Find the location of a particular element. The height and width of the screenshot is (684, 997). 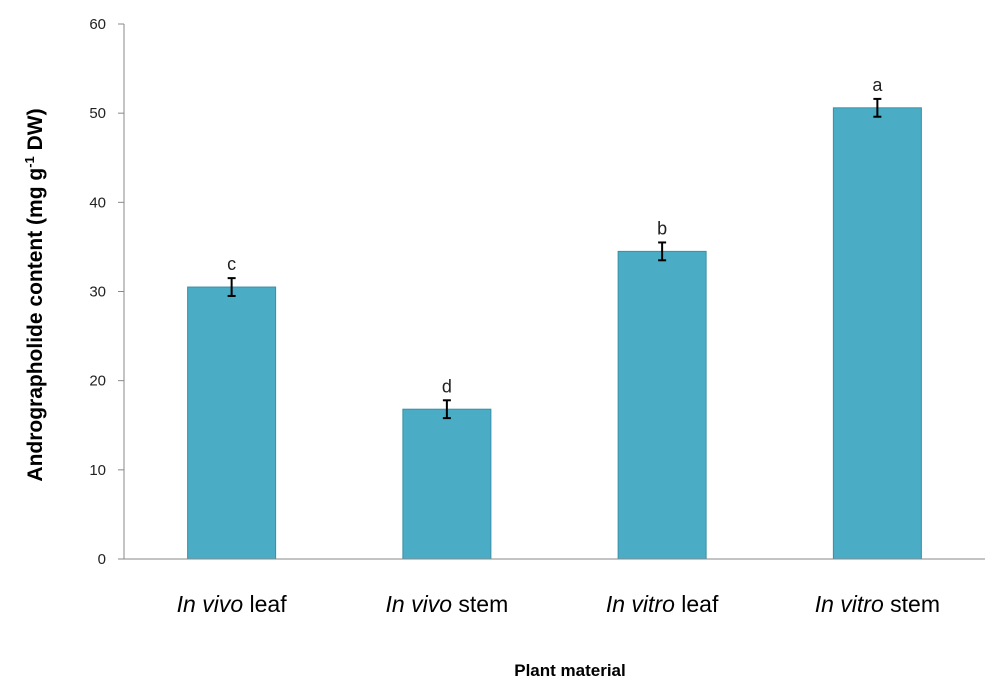

y-tick-label: 30 is located at coordinates (97, 292).